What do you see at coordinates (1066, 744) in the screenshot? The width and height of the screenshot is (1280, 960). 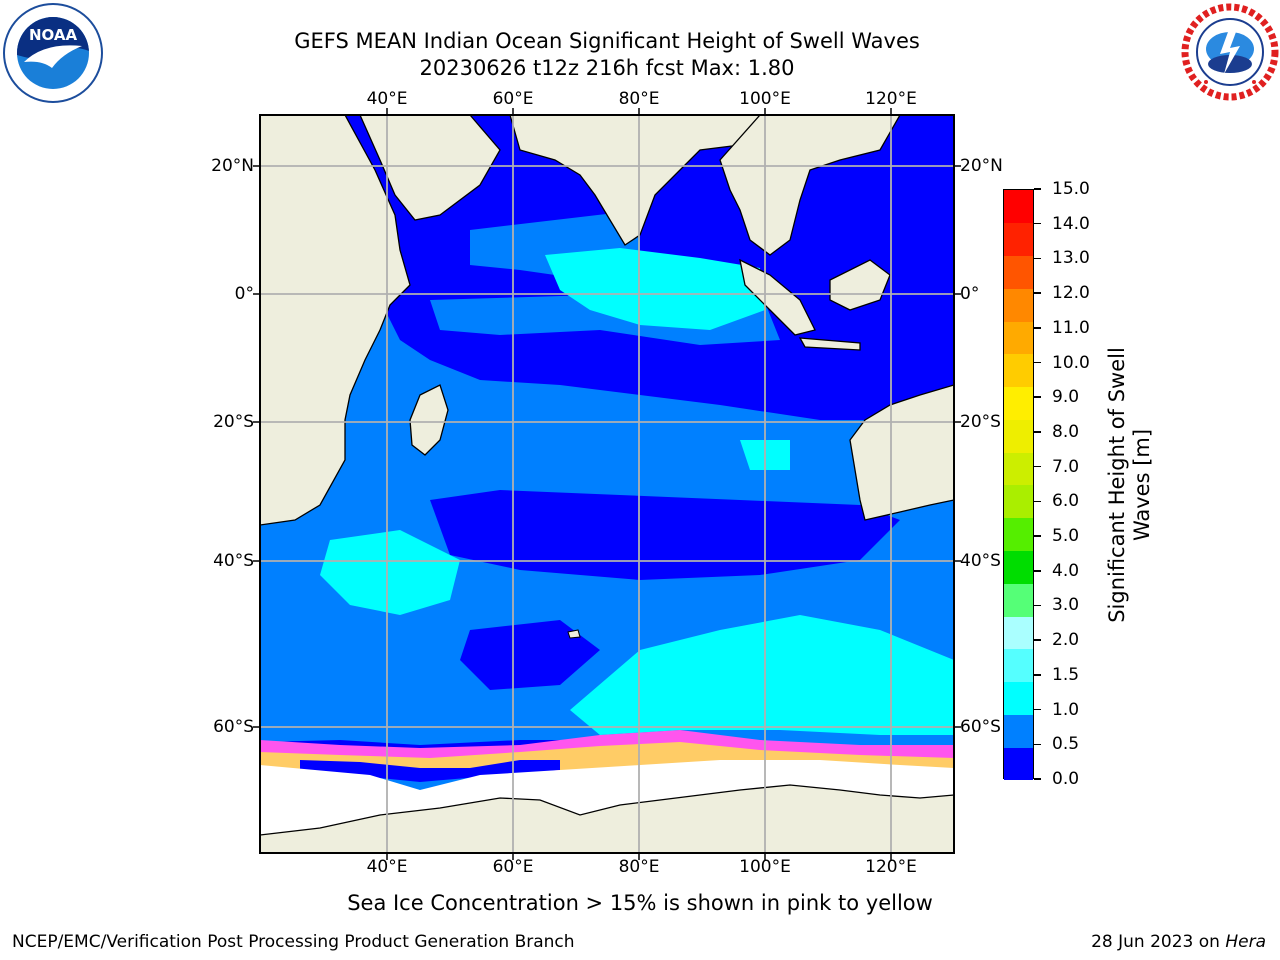 I see `colorbar-tick-label: 0.5` at bounding box center [1066, 744].